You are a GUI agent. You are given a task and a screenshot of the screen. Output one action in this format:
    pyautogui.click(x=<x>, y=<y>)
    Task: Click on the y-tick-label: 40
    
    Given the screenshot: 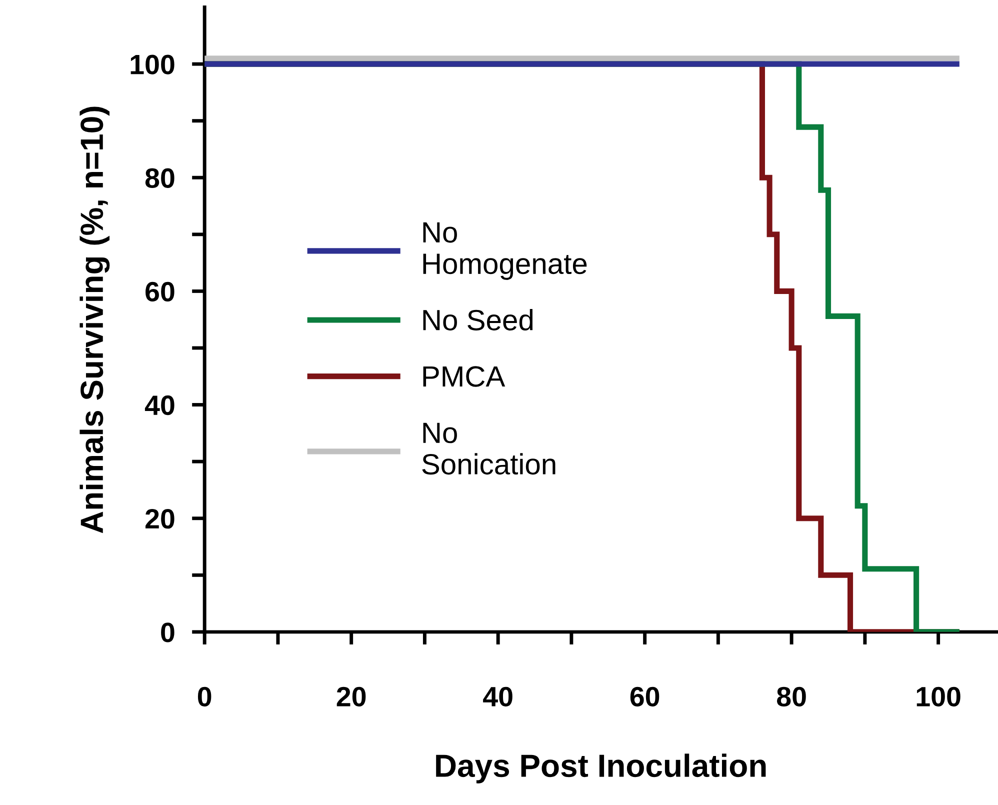 What is the action you would take?
    pyautogui.click(x=159, y=405)
    